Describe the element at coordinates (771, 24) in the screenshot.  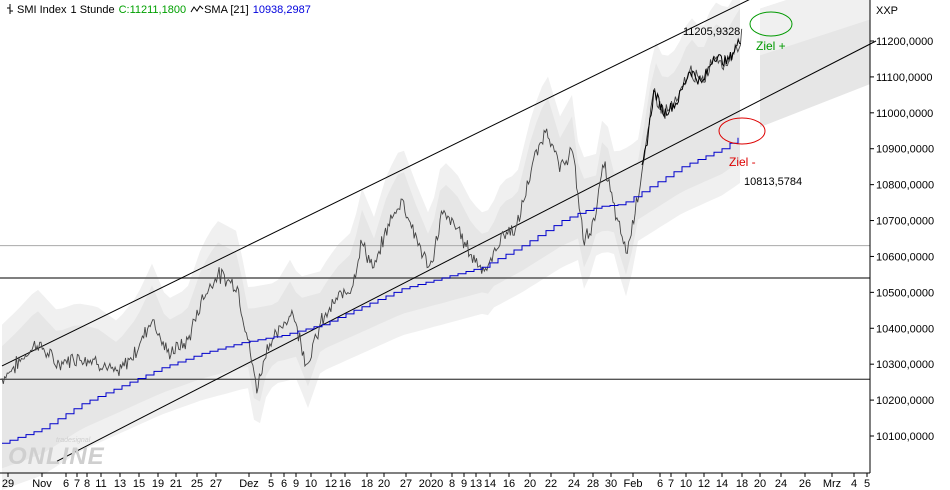
I see `target-up-ellipse` at that location.